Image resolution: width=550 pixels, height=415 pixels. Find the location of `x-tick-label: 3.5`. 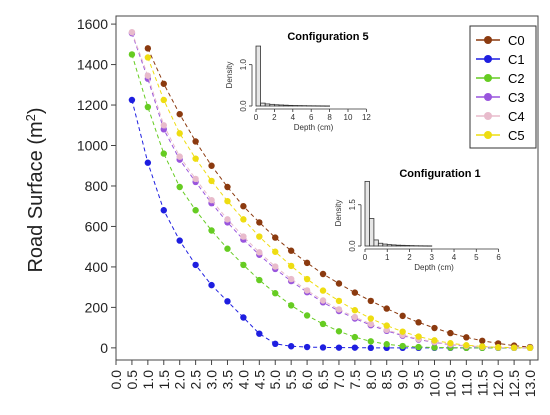

x-tick-label: 3.5 is located at coordinates (227, 380).